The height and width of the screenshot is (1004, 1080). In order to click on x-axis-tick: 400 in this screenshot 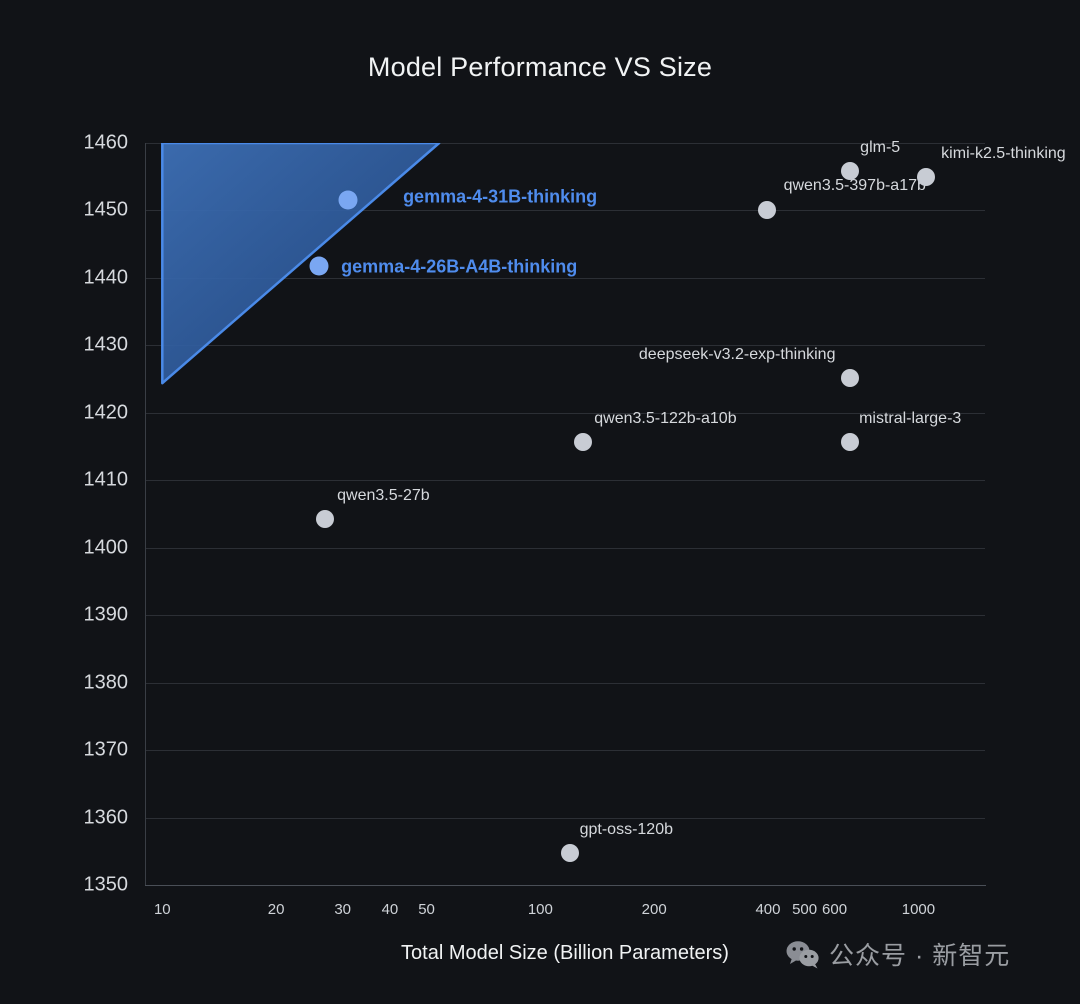, I will do `click(768, 909)`.